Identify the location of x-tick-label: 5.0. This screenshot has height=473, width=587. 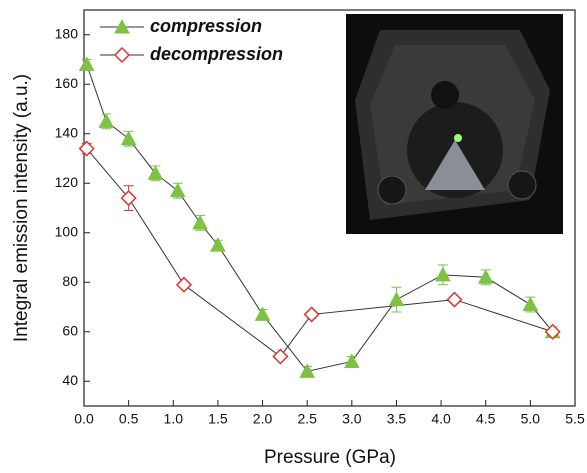
(531, 419).